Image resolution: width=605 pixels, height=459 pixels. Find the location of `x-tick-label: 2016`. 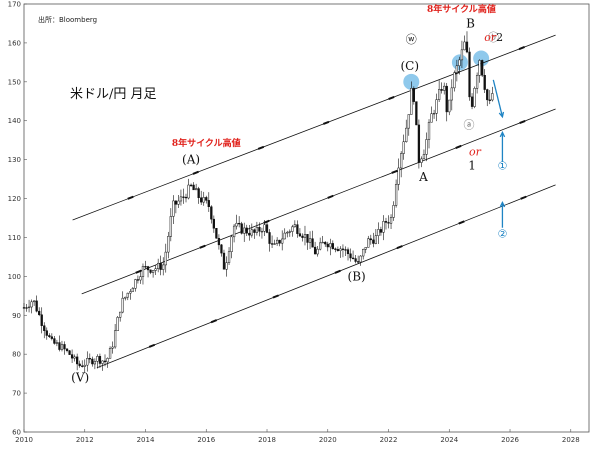

x-tick-label: 2016 is located at coordinates (206, 440).